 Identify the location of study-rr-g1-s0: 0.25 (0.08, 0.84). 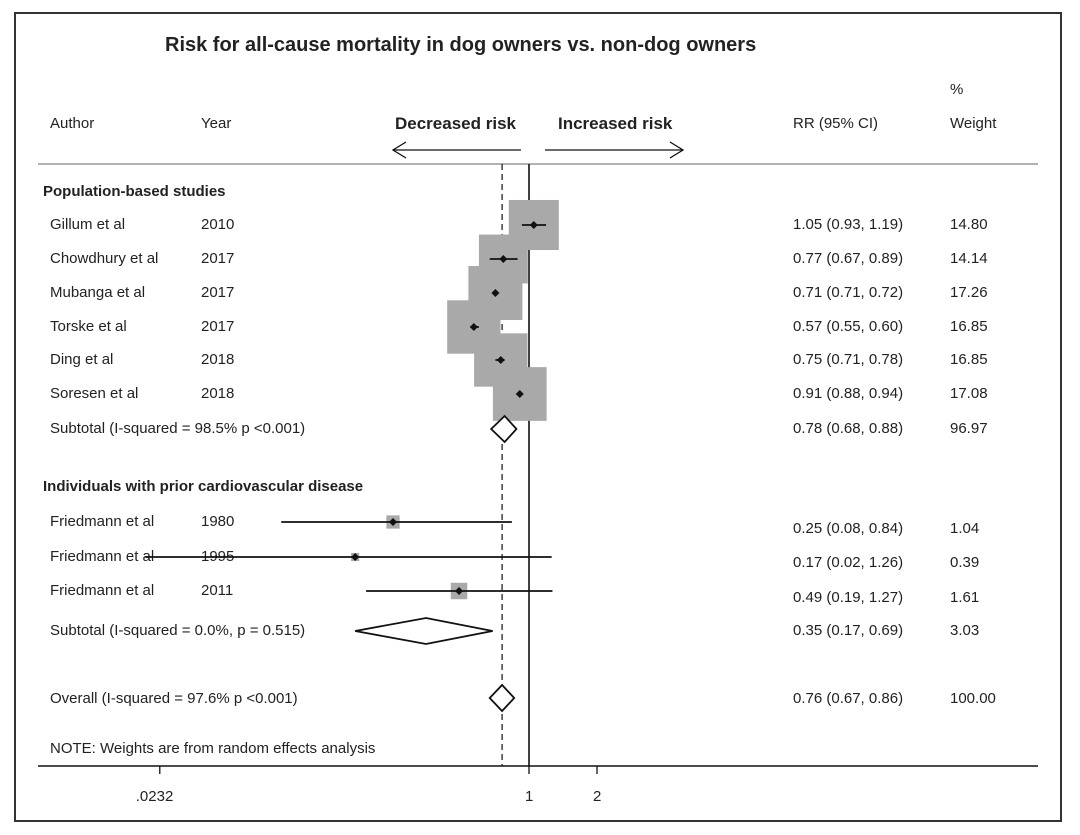
(848, 528).